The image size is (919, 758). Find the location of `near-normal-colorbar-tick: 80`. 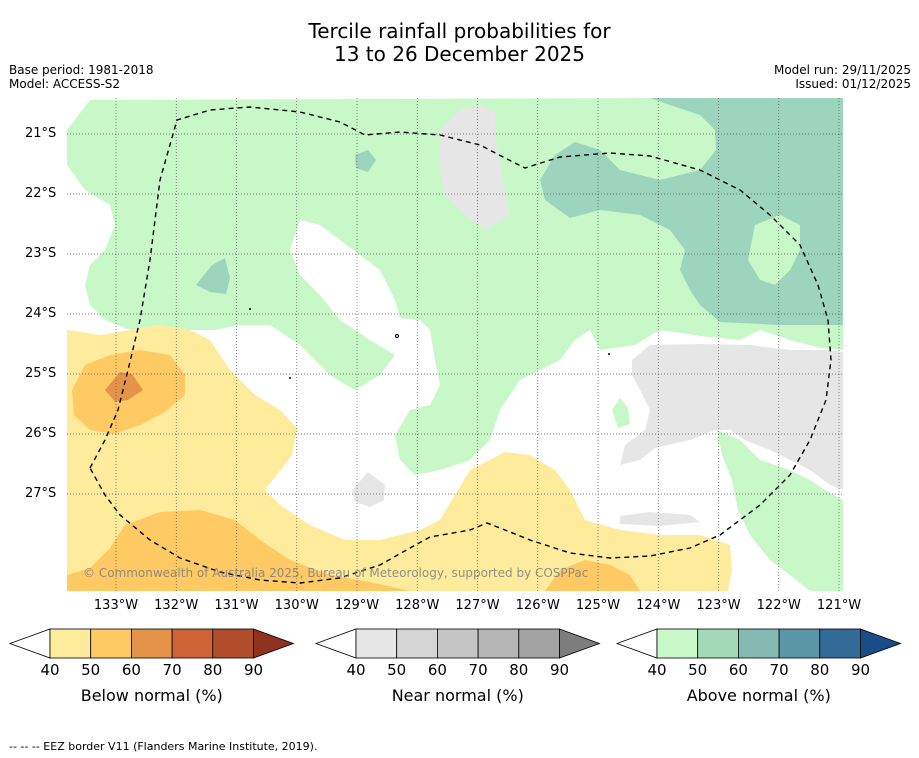

near-normal-colorbar-tick: 80 is located at coordinates (519, 670).